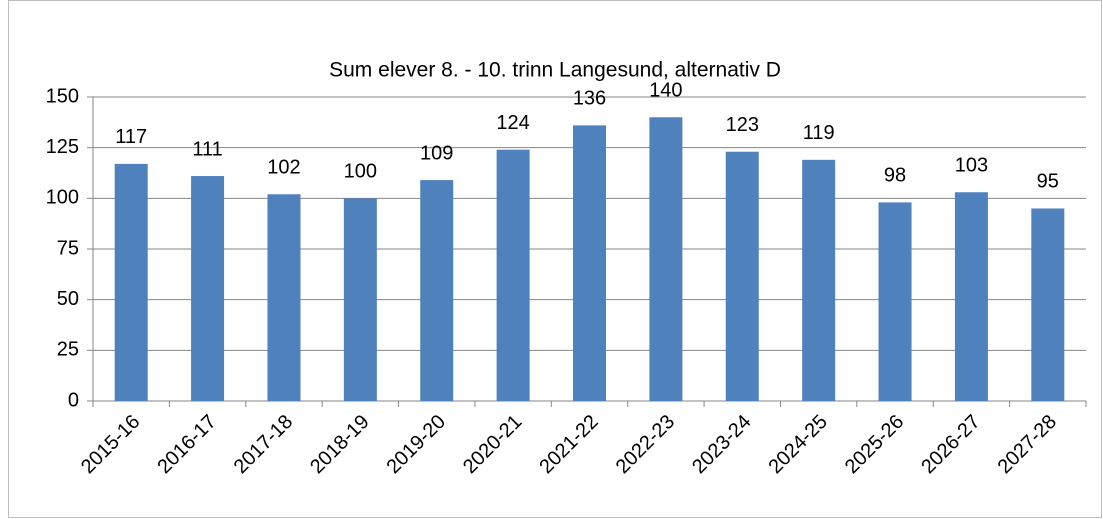  Describe the element at coordinates (73, 400) in the screenshot. I see `y-tick-label: 0` at that location.